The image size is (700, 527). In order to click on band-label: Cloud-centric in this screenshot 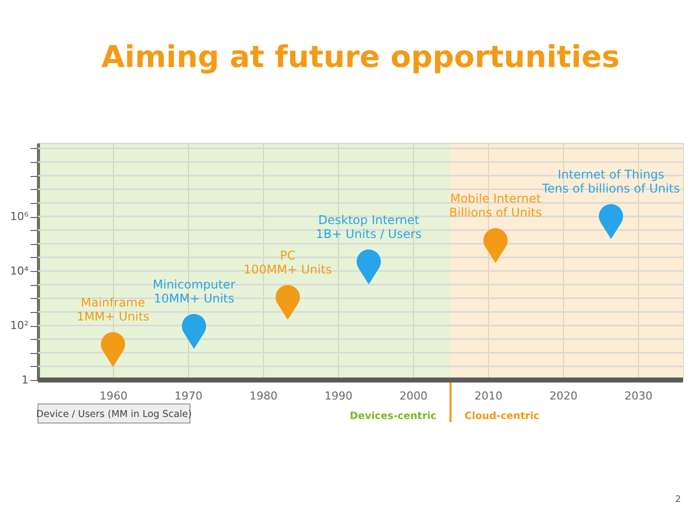, I will do `click(502, 416)`.